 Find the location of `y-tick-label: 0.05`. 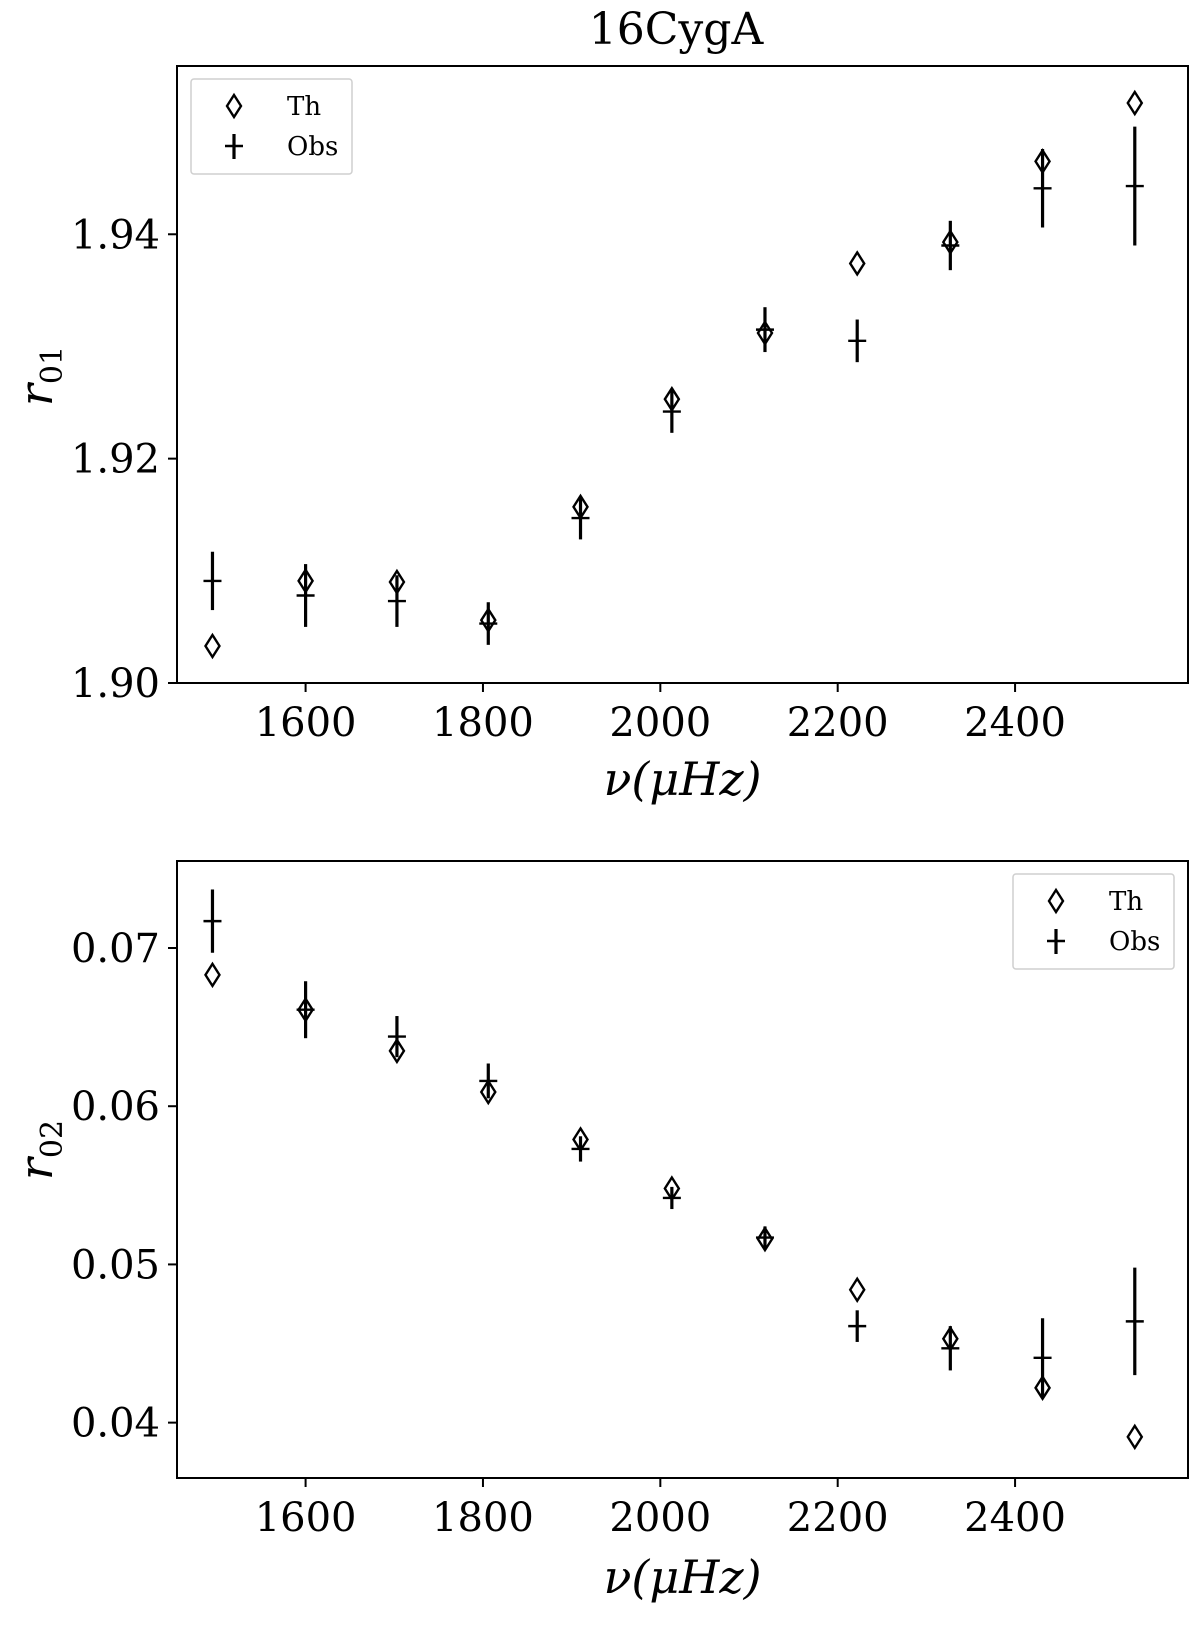

y-tick-label: 0.05 is located at coordinates (115, 1265).